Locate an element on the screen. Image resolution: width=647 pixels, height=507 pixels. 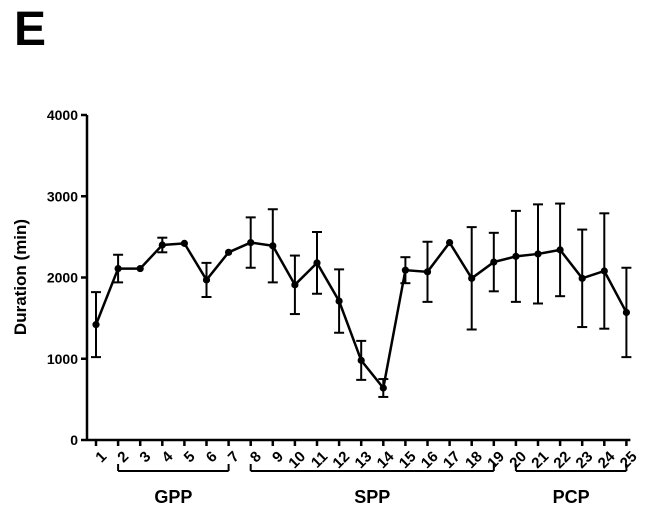
x-tick-label: 10 is located at coordinates (297, 460).